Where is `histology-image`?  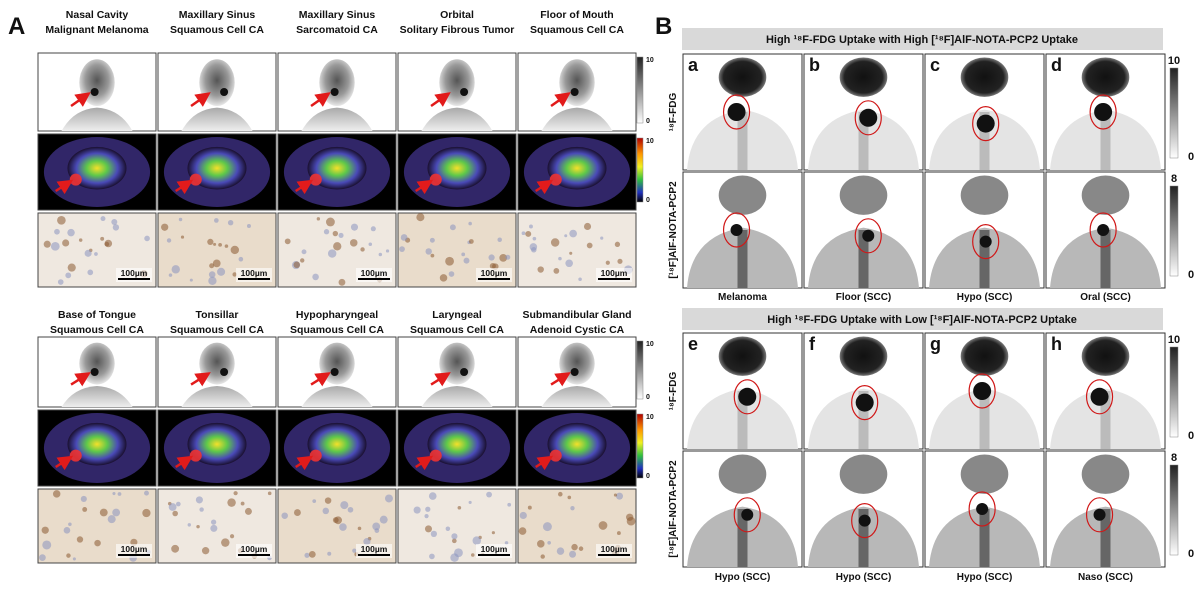
histology-image is located at coordinates (457, 250).